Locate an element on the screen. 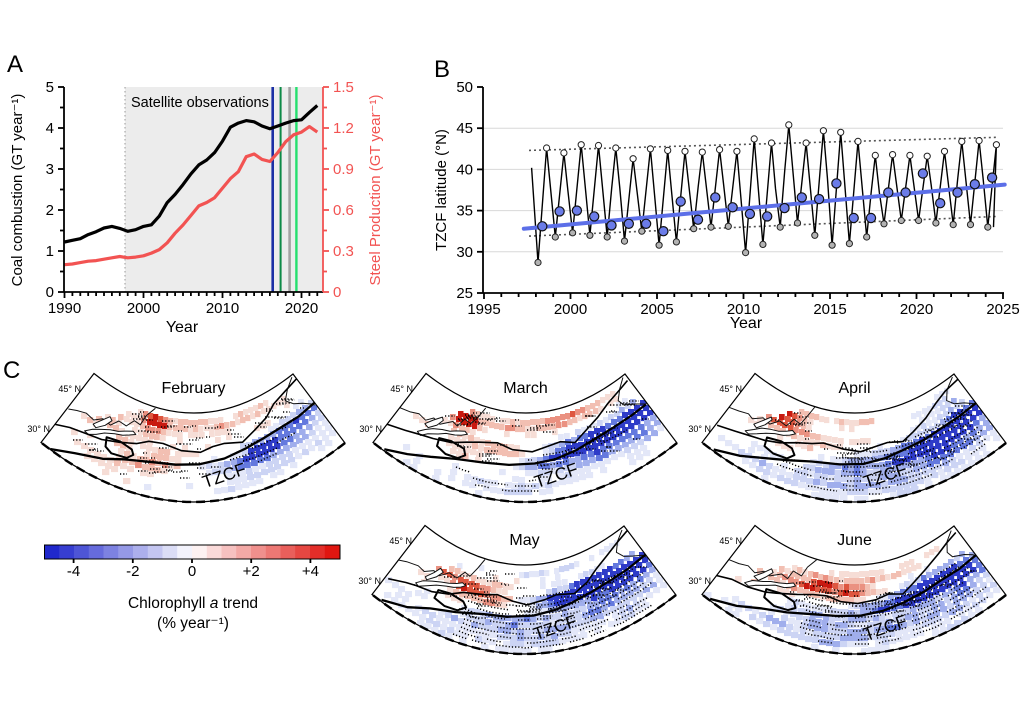  svg-text: March is located at coordinates (525, 388).